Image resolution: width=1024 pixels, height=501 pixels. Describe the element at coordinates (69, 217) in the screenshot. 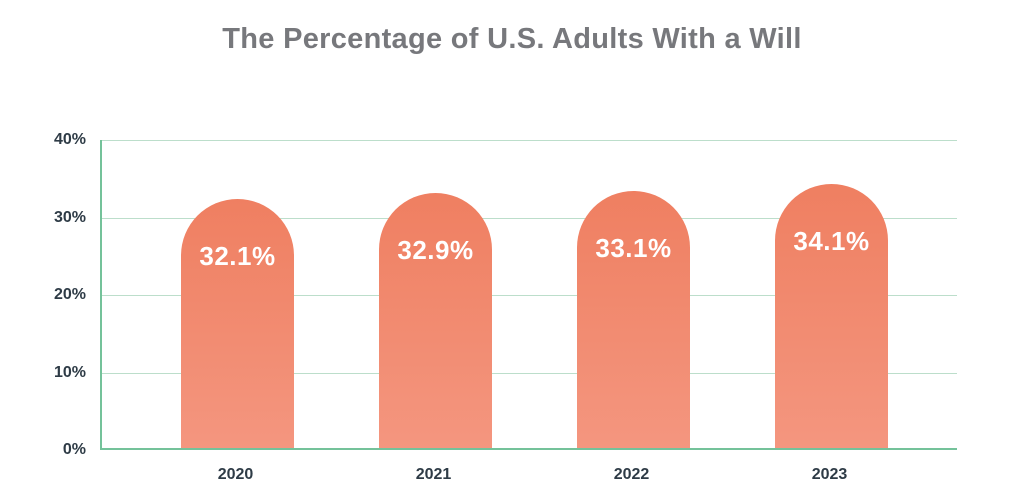

I see `y-tick-label-30: 30%` at that location.